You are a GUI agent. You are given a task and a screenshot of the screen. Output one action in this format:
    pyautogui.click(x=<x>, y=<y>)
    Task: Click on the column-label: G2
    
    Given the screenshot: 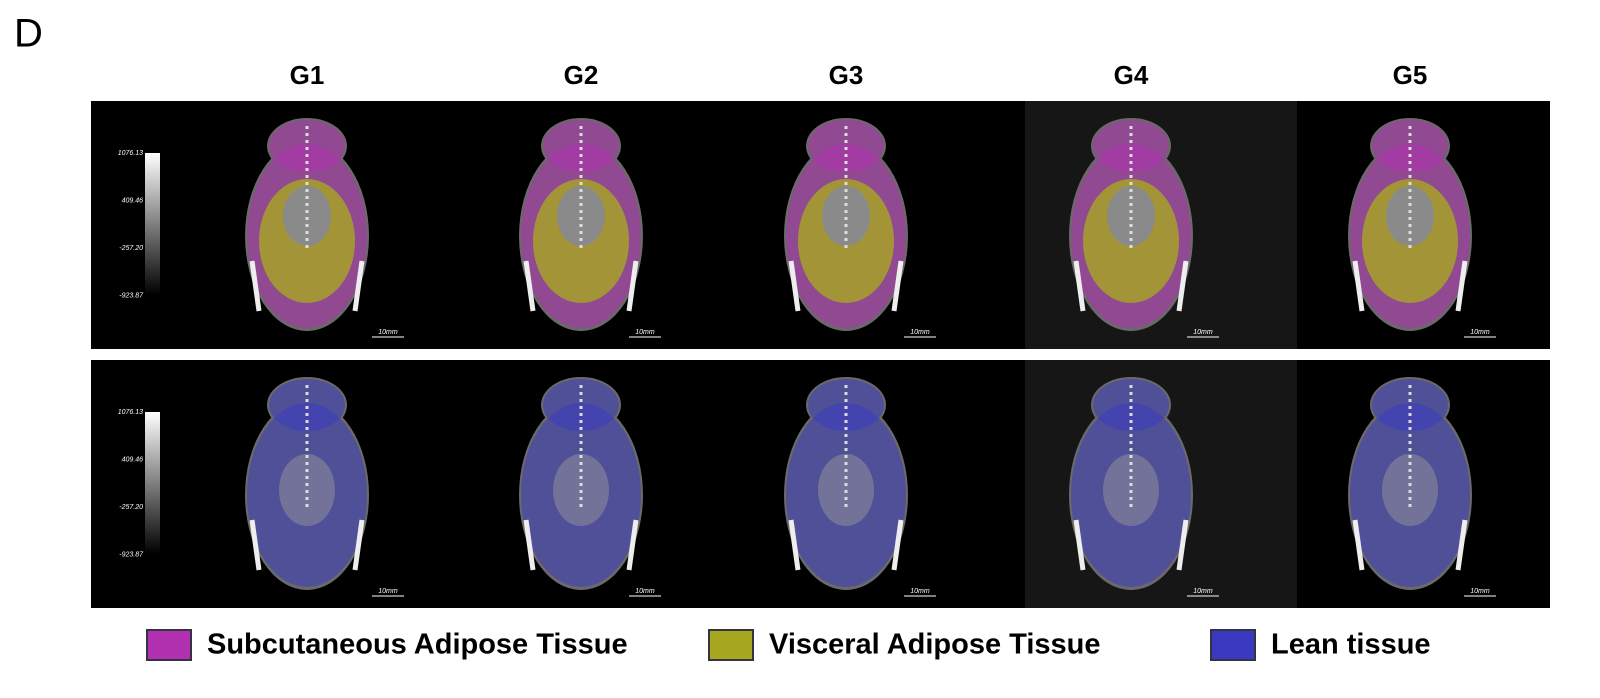 What is the action you would take?
    pyautogui.click(x=581, y=75)
    